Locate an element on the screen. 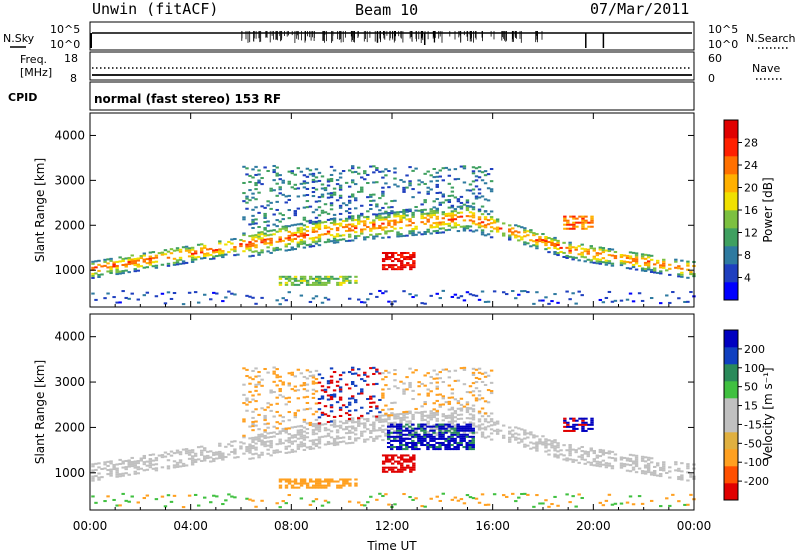 The height and width of the screenshot is (554, 800). site-title: Unwin (fitACF) is located at coordinates (155, 9).